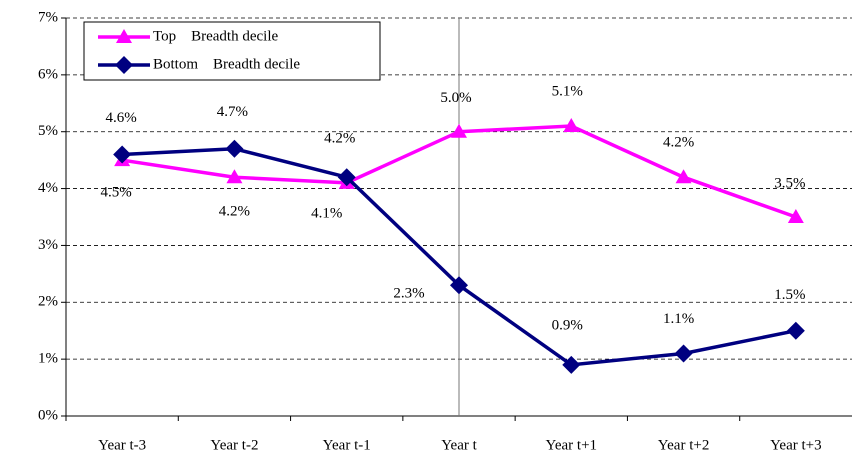 The height and width of the screenshot is (457, 854). Describe the element at coordinates (48, 302) in the screenshot. I see `y-tick-label: 2%` at that location.